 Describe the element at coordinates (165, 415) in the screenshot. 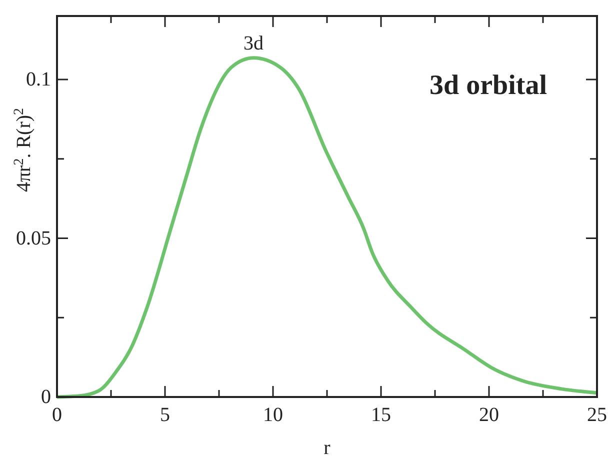

I see `x-tick-label: 5` at that location.